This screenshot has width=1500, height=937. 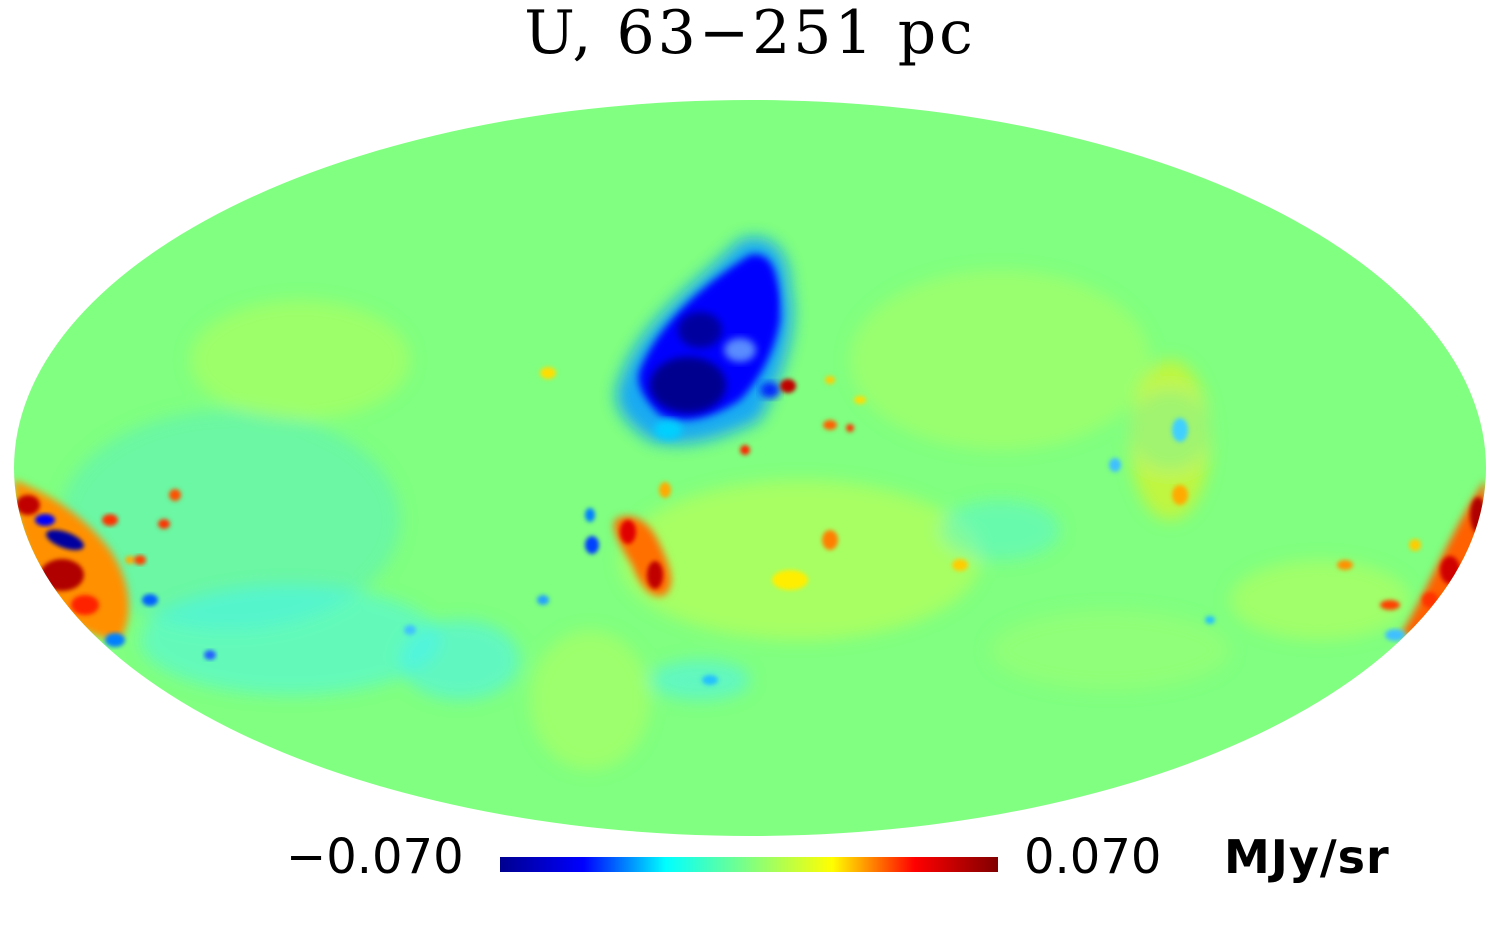 What do you see at coordinates (375, 857) in the screenshot?
I see `colorbar-min-label: −0.070` at bounding box center [375, 857].